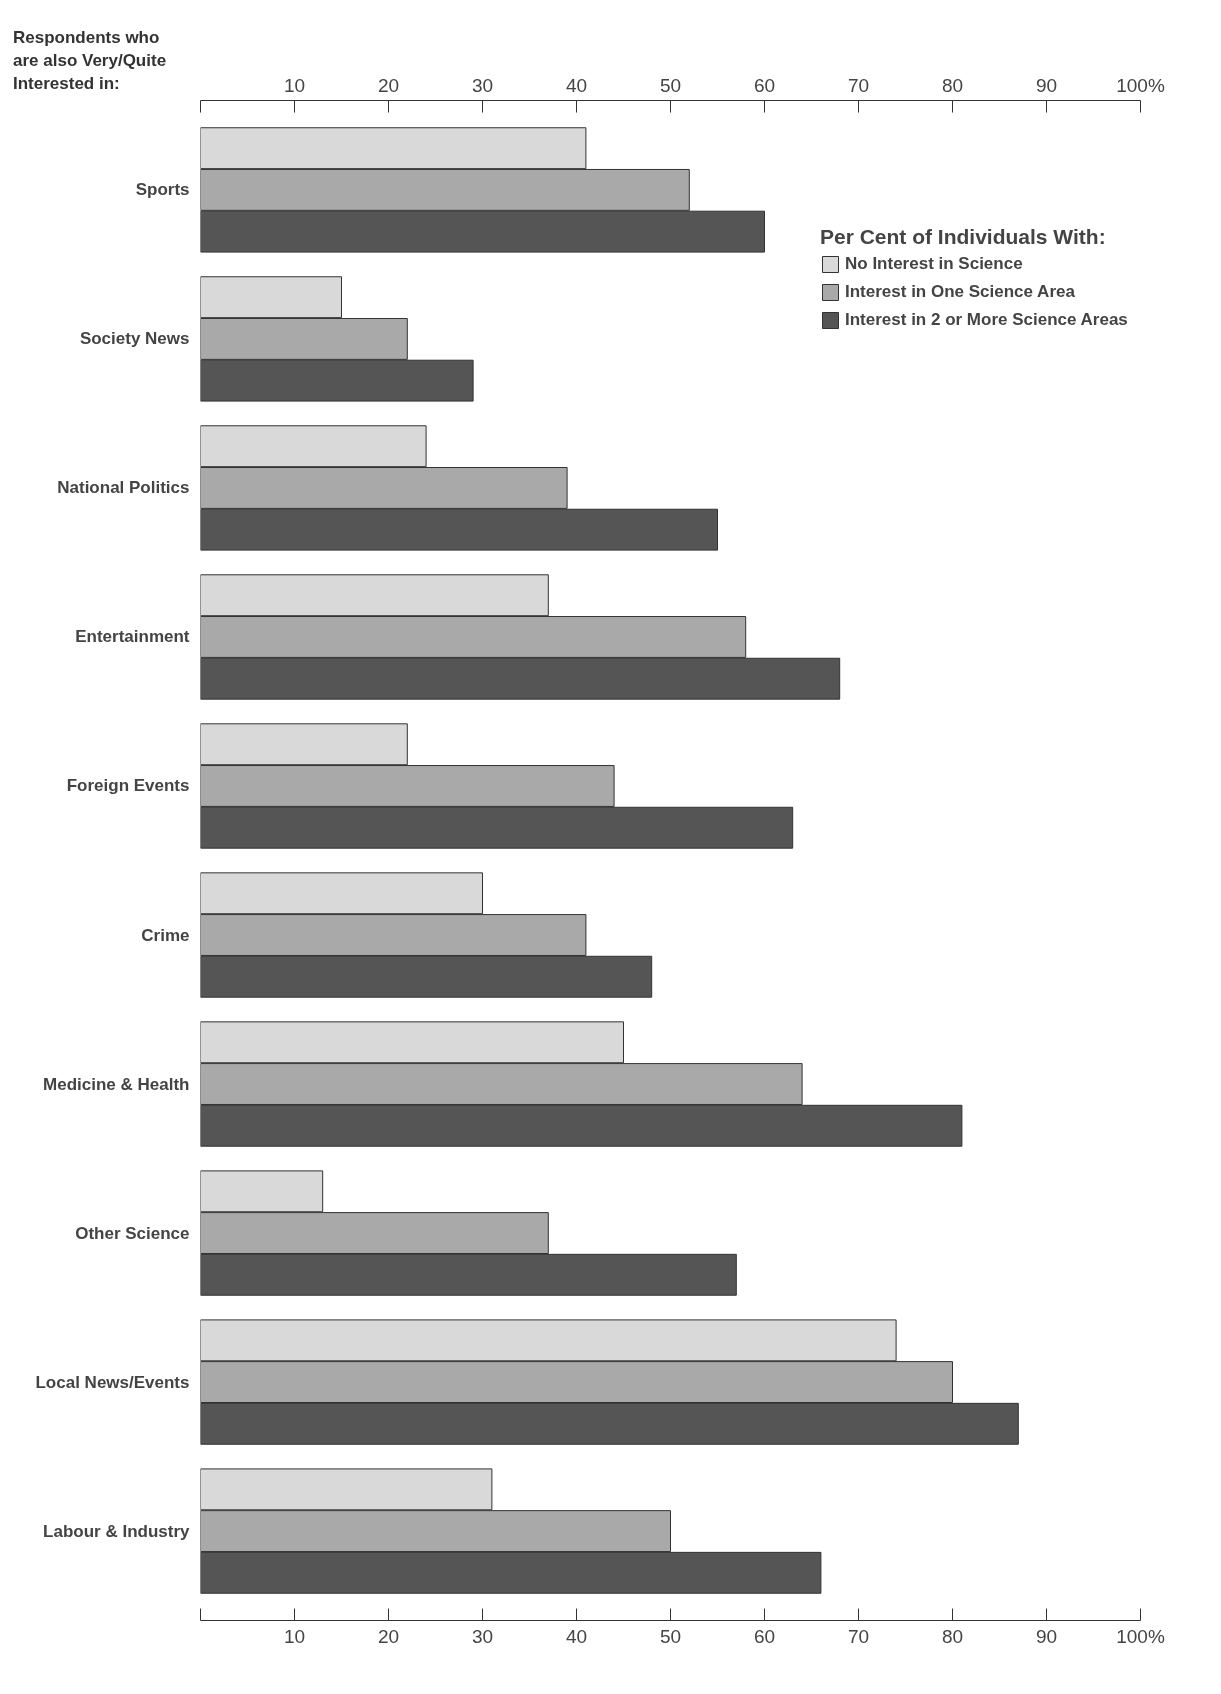 The width and height of the screenshot is (1221, 1694). I want to click on legend-label: Interest in 2 or More Science Areas, so click(986, 320).